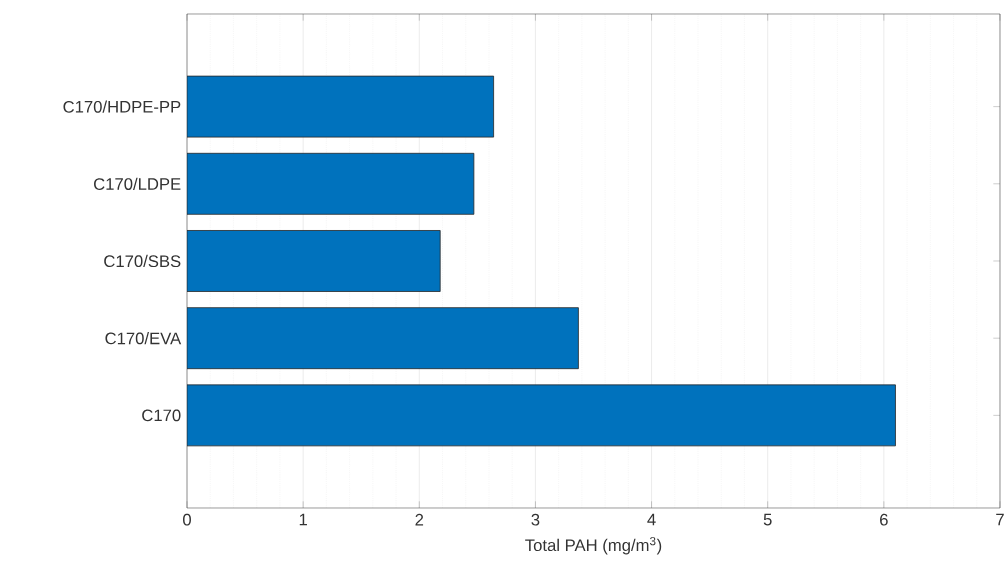 The image size is (1006, 588). What do you see at coordinates (303, 519) in the screenshot?
I see `x-tick-label: 1` at bounding box center [303, 519].